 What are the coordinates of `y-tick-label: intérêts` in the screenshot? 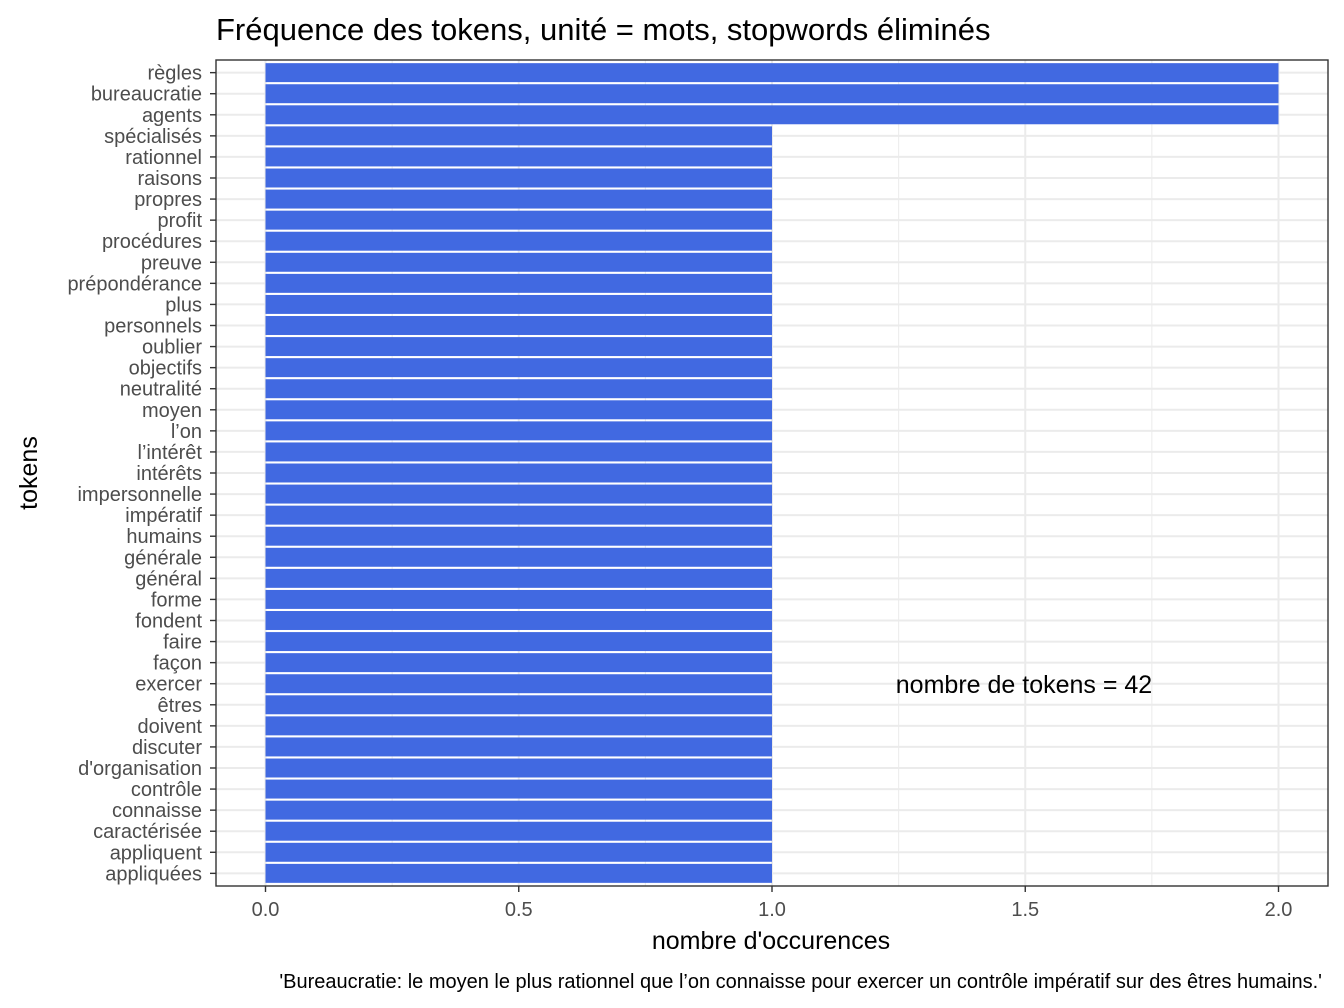 It's located at (169, 474).